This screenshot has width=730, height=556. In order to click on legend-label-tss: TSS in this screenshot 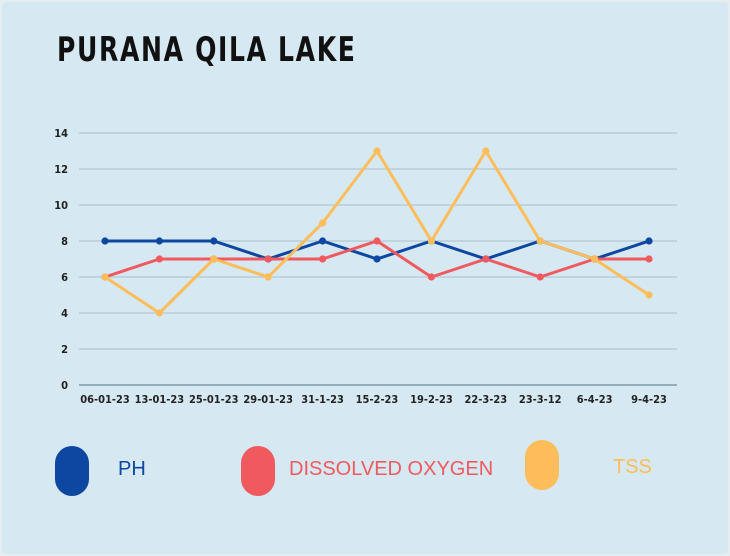, I will do `click(632, 467)`.